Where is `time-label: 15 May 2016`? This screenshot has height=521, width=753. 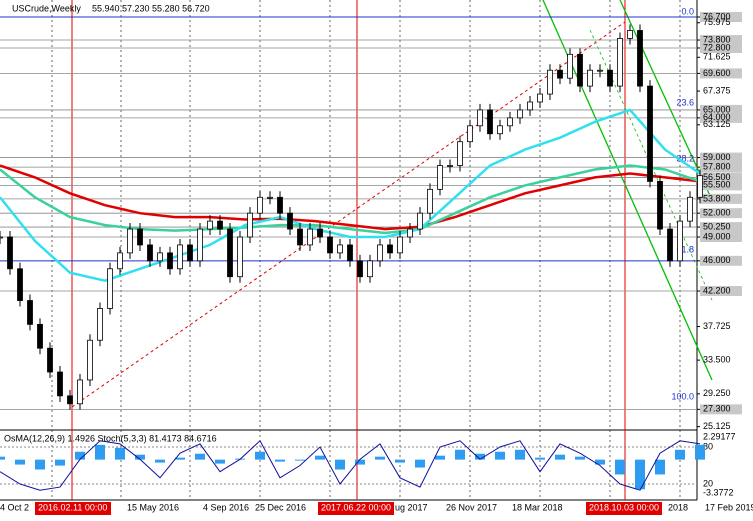
time-label: 15 May 2016 is located at coordinates (153, 507).